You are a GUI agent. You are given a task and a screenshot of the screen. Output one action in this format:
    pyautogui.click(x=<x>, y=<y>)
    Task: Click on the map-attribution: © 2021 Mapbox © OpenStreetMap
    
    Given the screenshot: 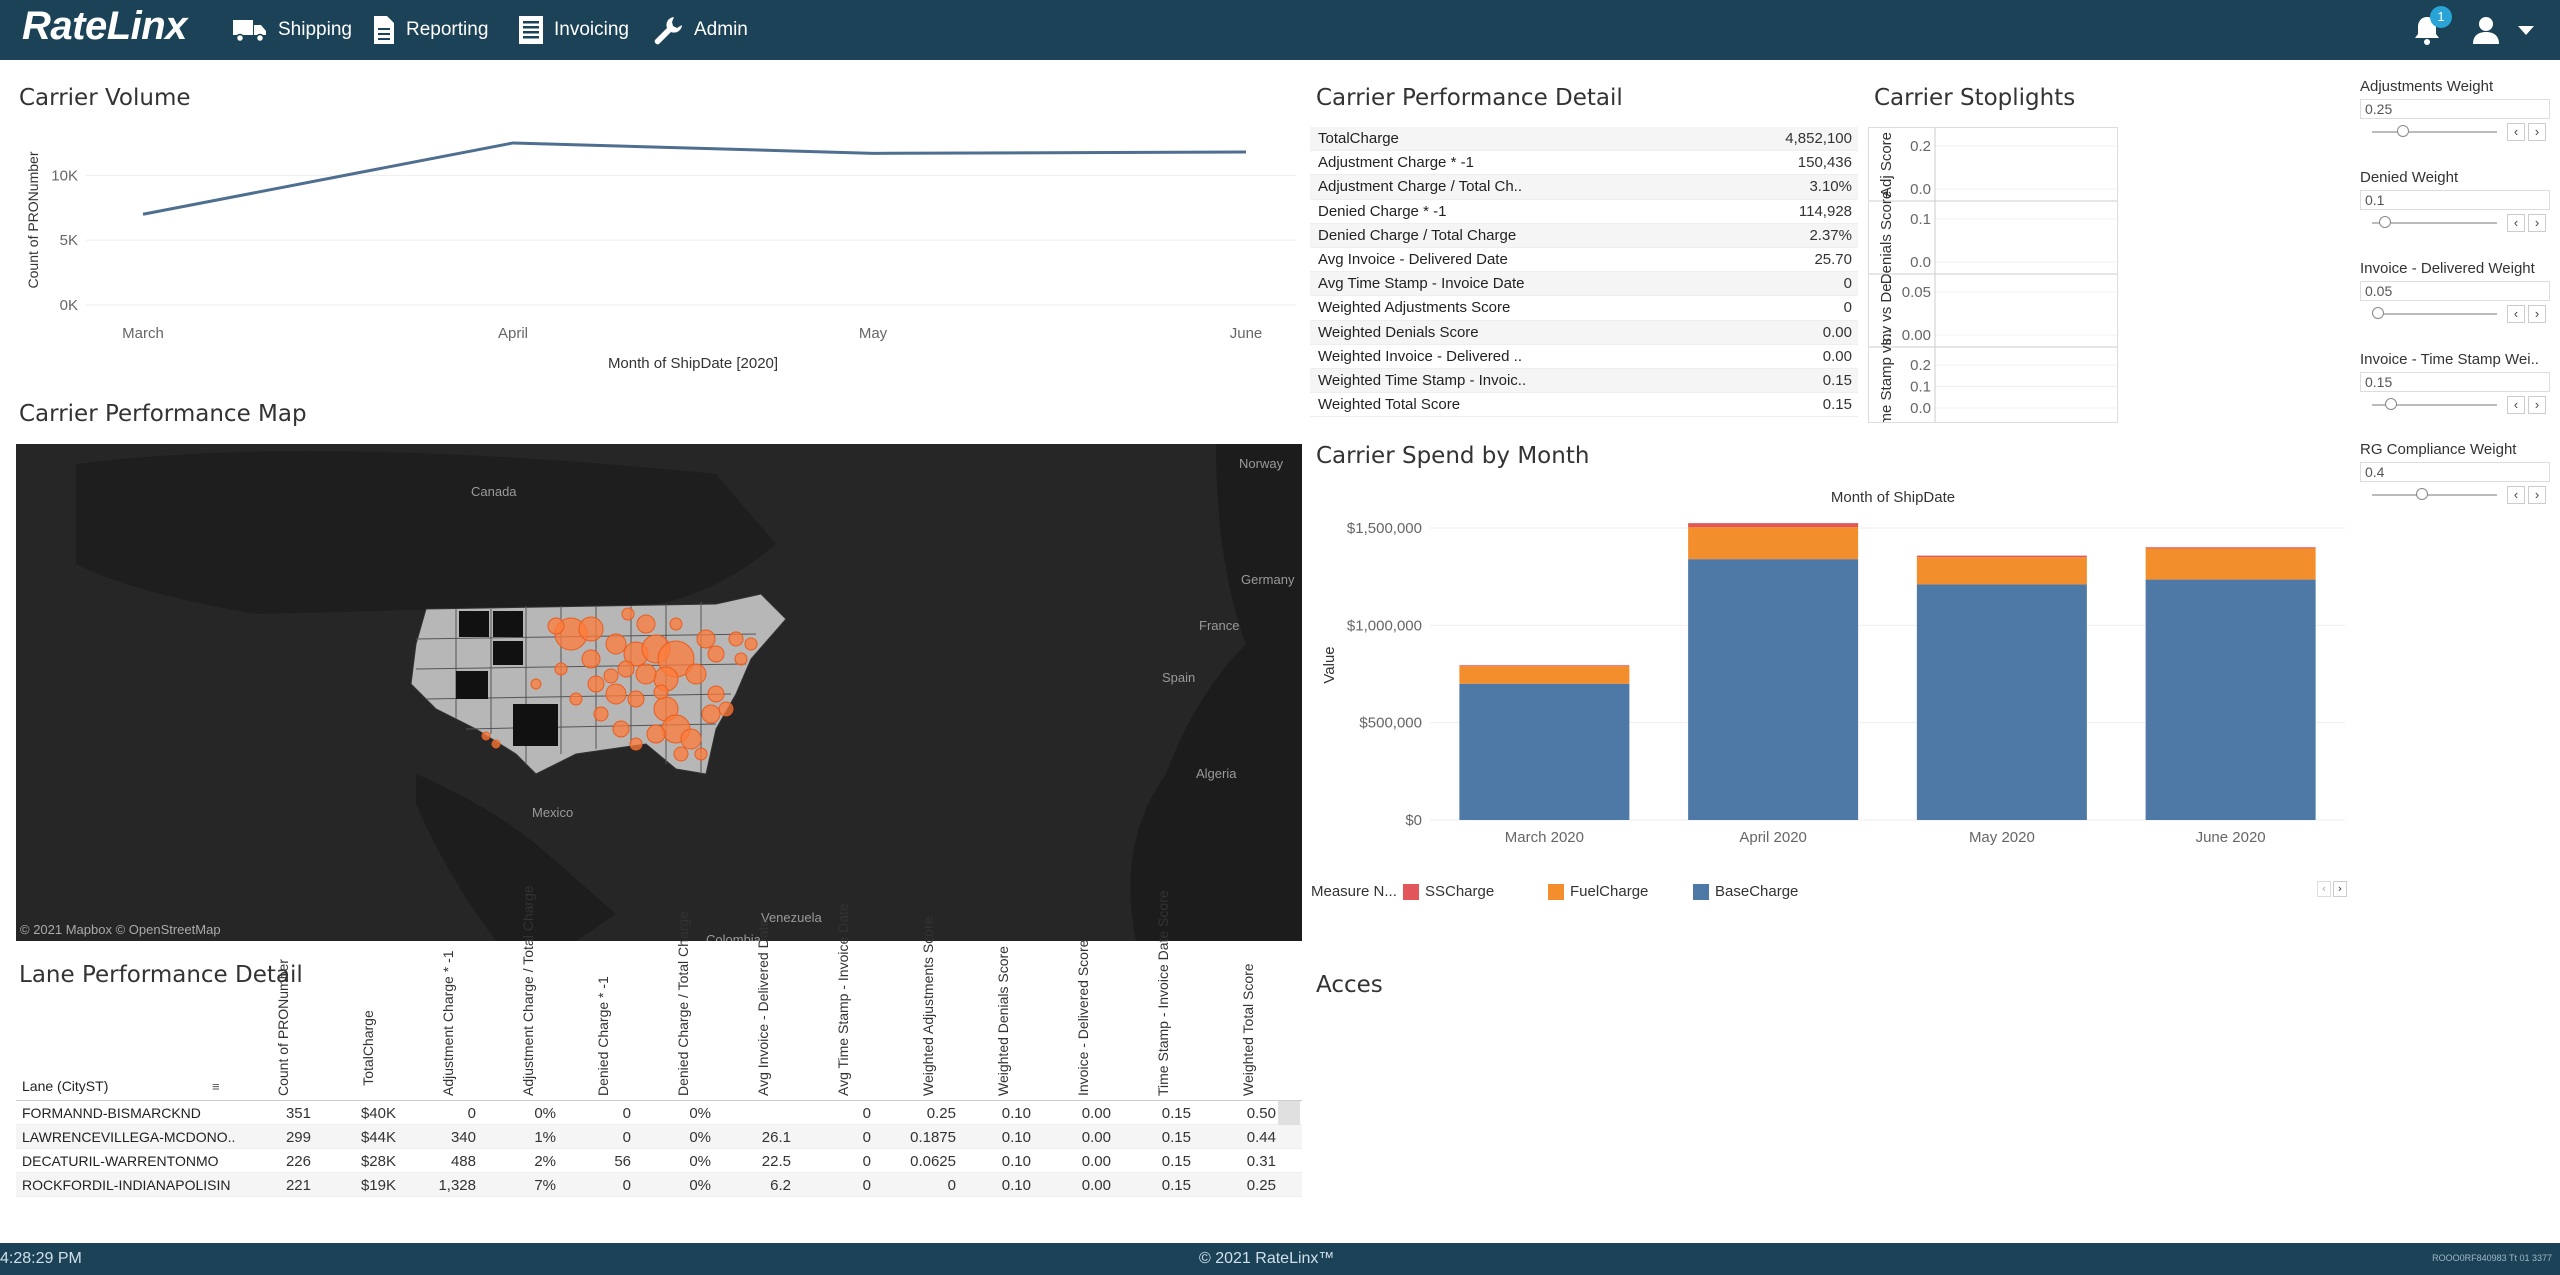 What is the action you would take?
    pyautogui.click(x=120, y=929)
    